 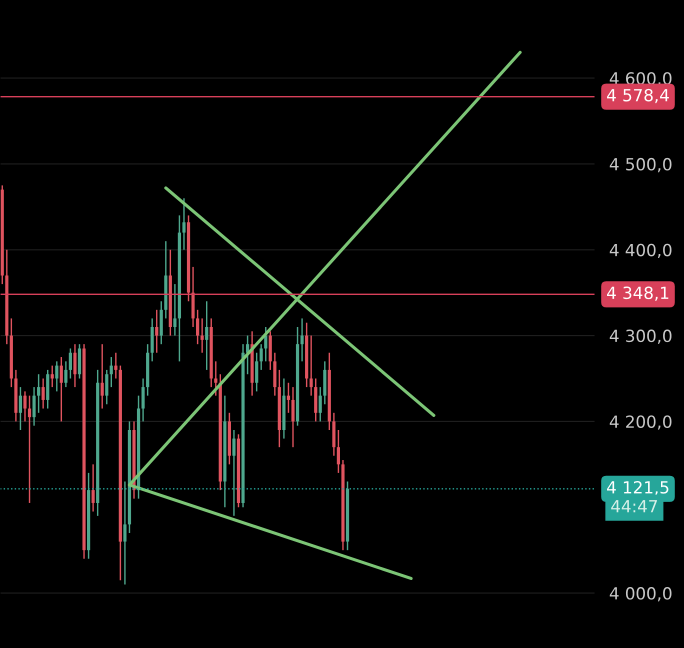 I want to click on ref-line-label: 4 121,5, so click(x=637, y=488).